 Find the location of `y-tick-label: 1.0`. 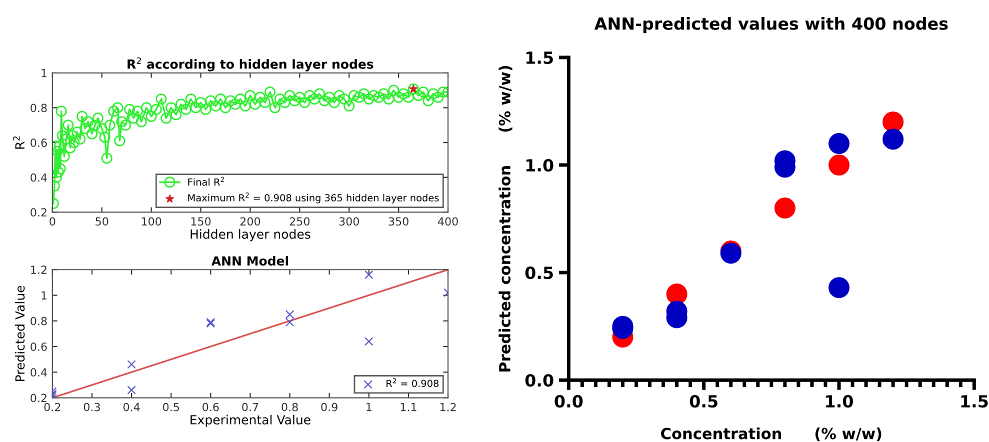

y-tick-label: 1.0 is located at coordinates (540, 165).